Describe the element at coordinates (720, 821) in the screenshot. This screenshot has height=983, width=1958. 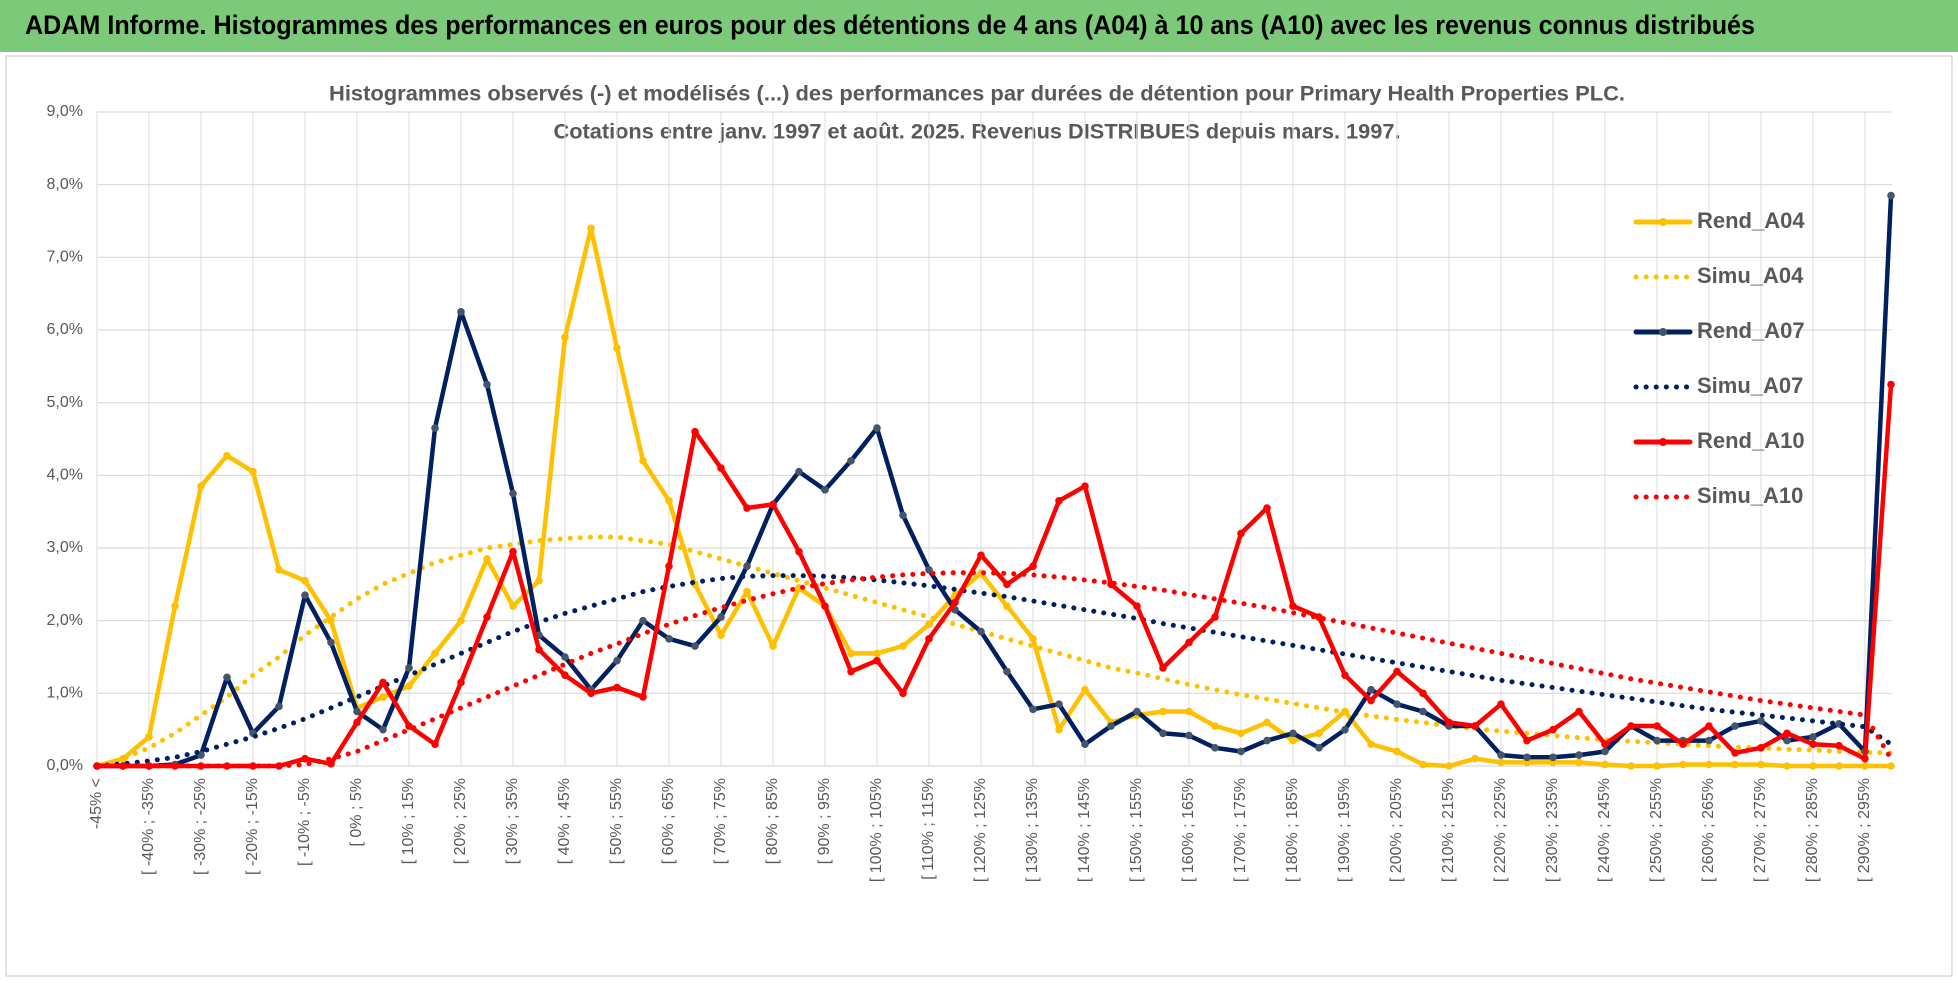
I see `x-tick-label: [ 70% ; 75%` at that location.